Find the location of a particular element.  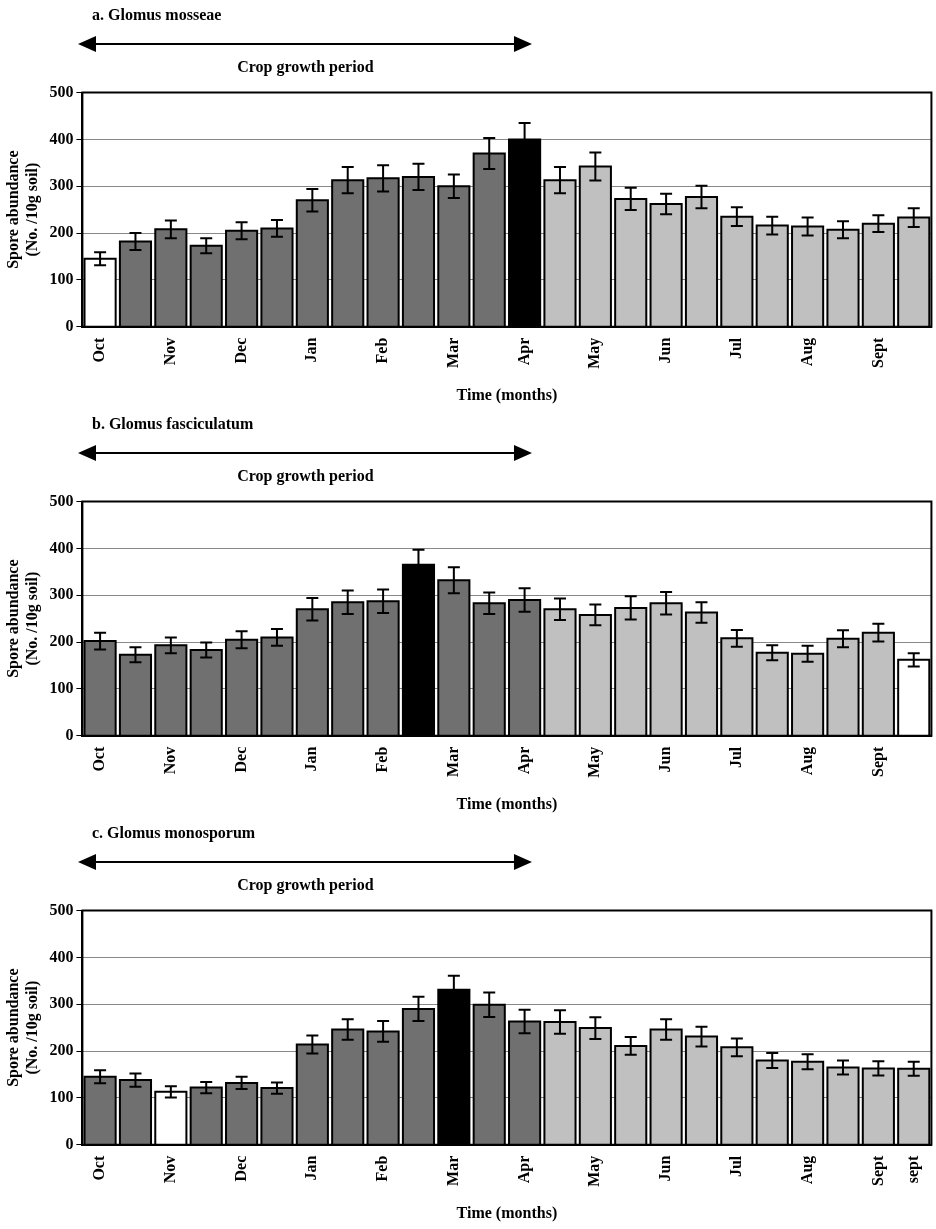

chart-title: a. Glomus mosseae is located at coordinates (157, 15).